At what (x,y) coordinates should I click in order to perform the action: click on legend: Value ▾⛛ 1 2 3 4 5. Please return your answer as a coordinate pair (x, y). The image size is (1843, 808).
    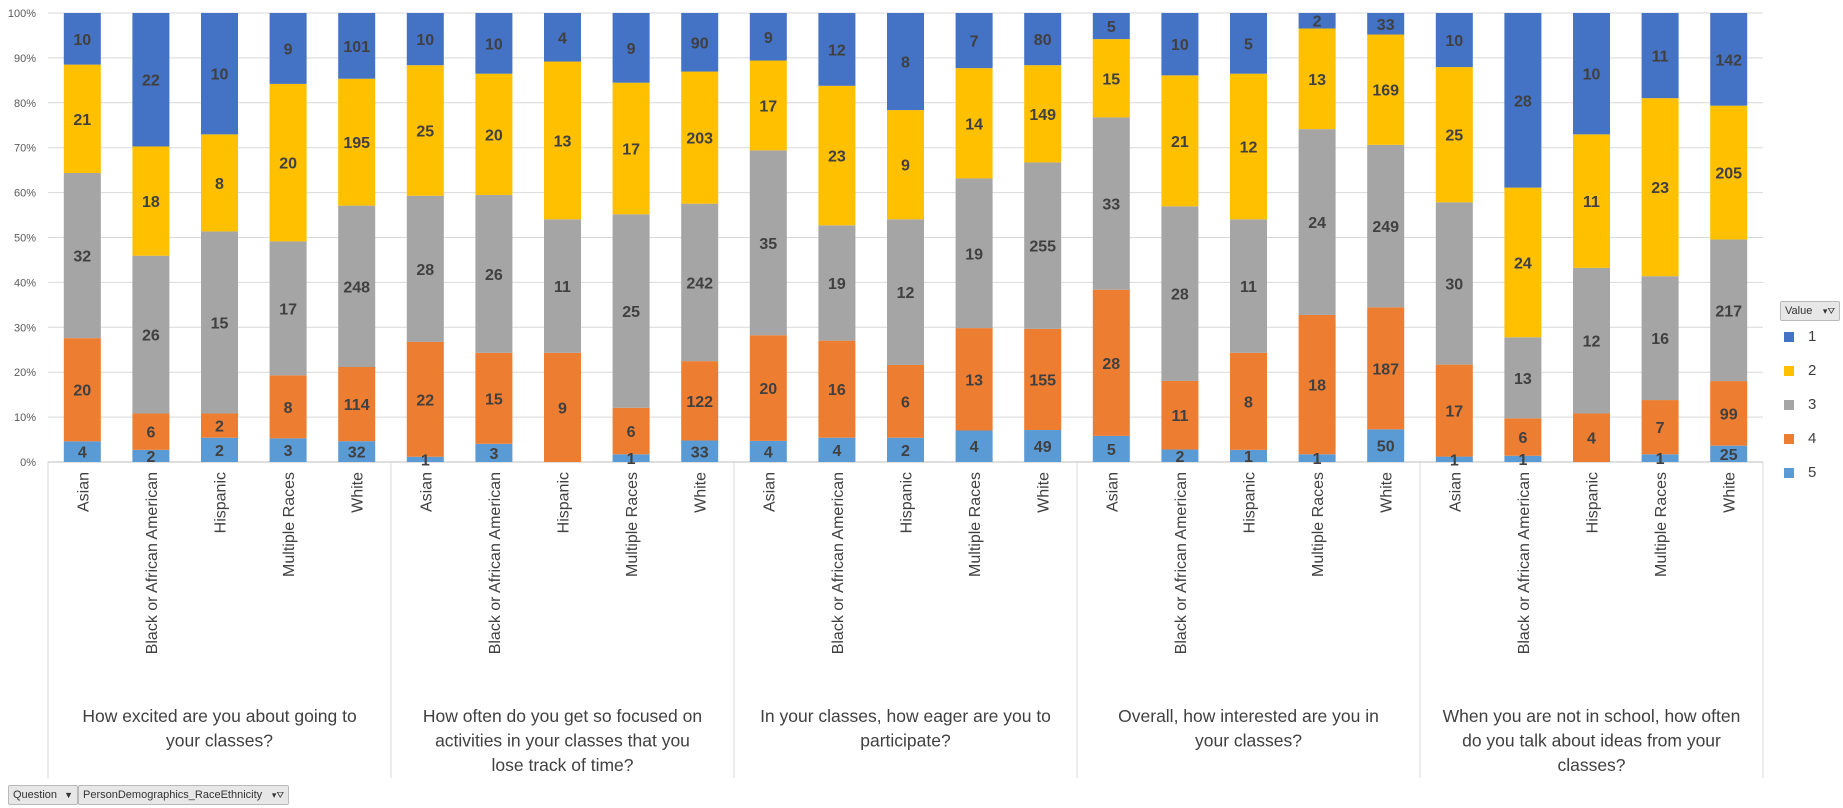
    Looking at the image, I should click on (1811, 391).